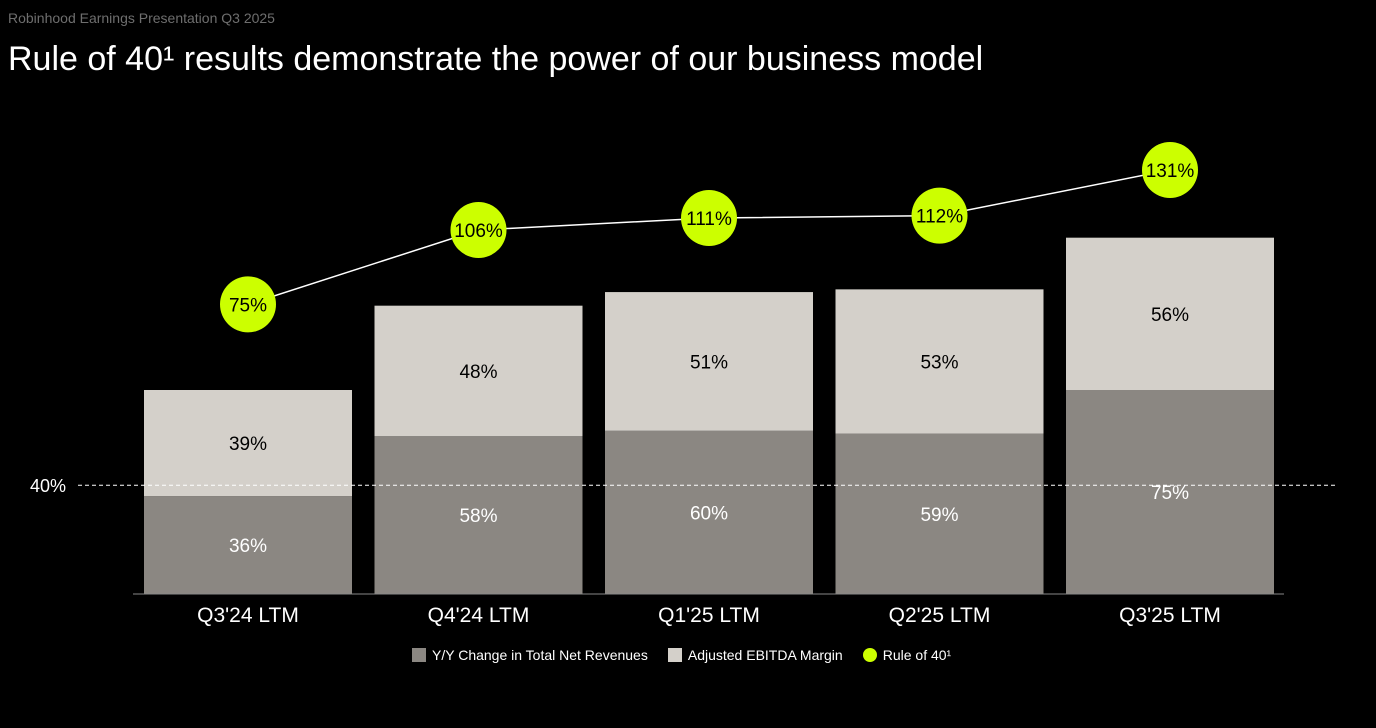 The height and width of the screenshot is (728, 1376). I want to click on x-tick-label: Q2'25 LTM, so click(940, 615).